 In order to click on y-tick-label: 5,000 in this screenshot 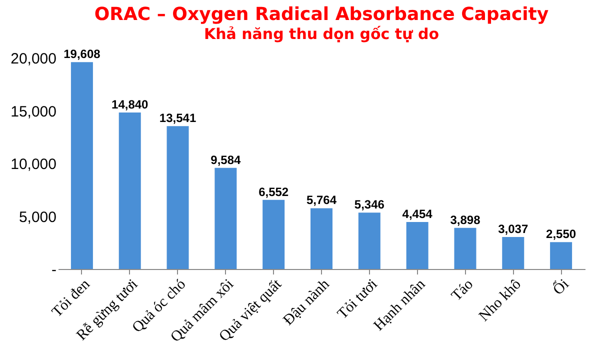, I will do `click(37, 217)`.